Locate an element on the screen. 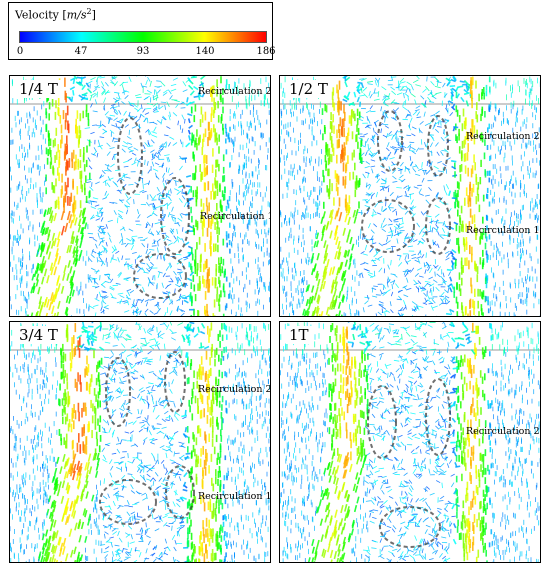 This screenshot has height=571, width=550. colorbar-tick-0: 0 is located at coordinates (20, 51).